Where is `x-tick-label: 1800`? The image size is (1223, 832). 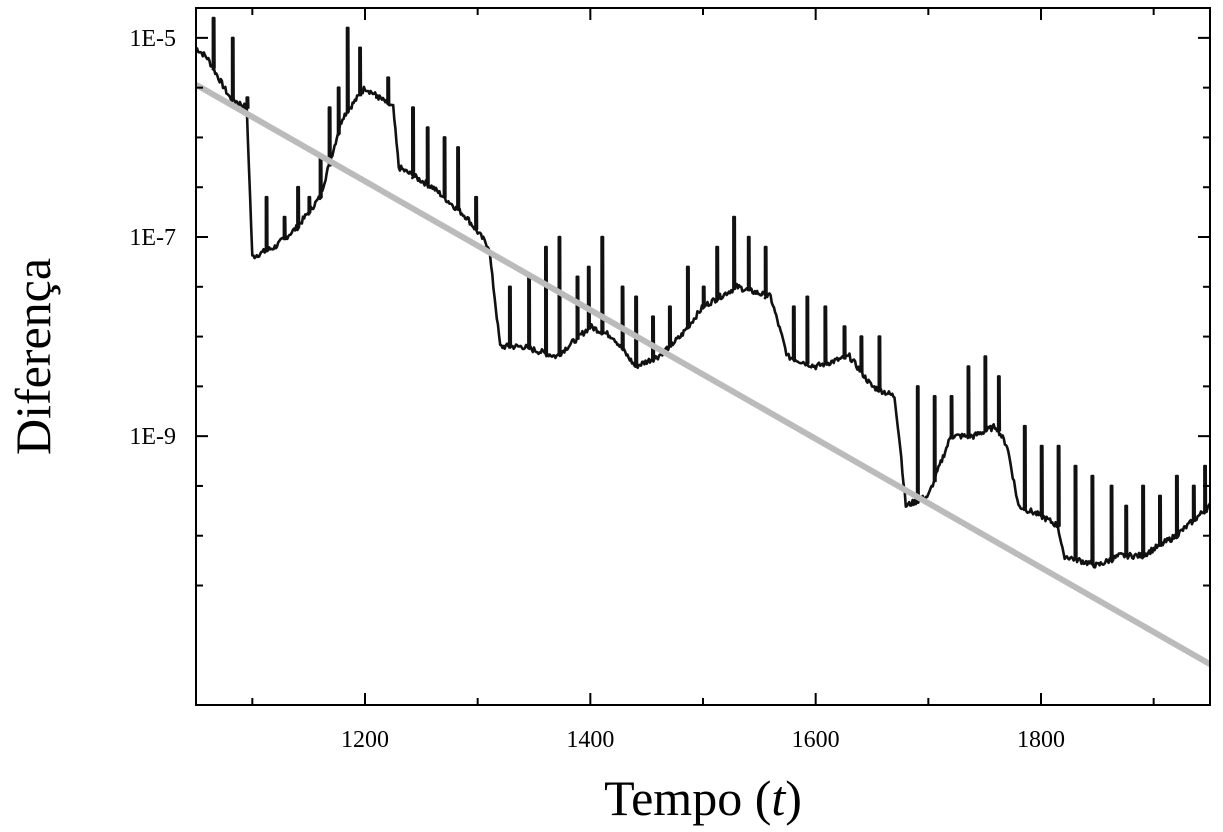
x-tick-label: 1800 is located at coordinates (1041, 740).